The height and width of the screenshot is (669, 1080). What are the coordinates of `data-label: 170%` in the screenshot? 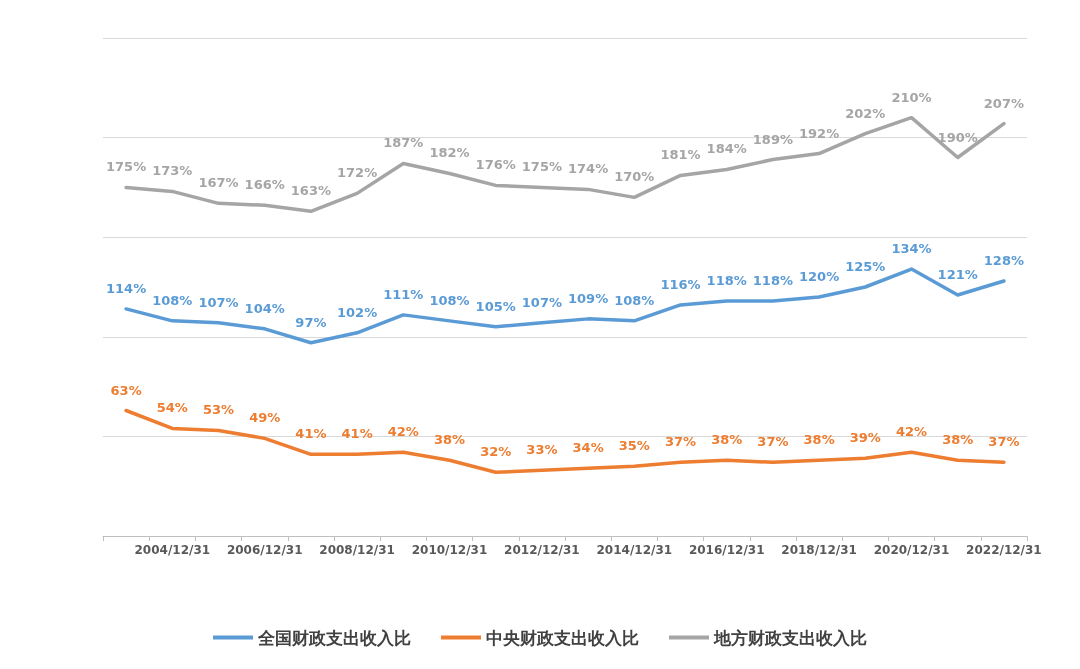 It's located at (634, 177).